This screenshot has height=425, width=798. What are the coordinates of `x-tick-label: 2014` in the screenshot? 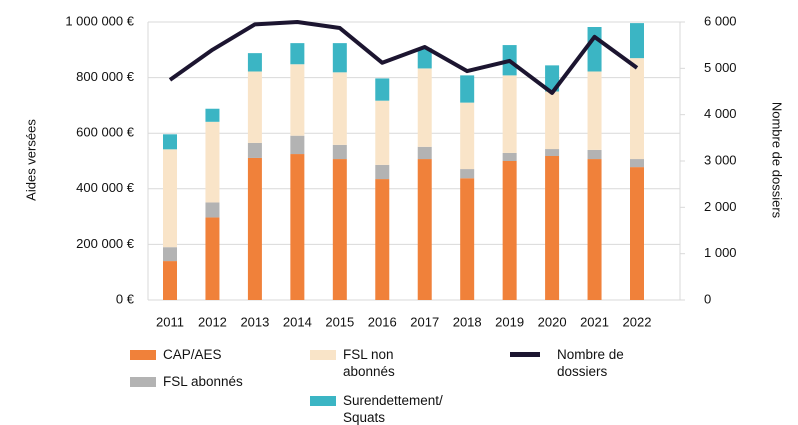 It's located at (297, 321).